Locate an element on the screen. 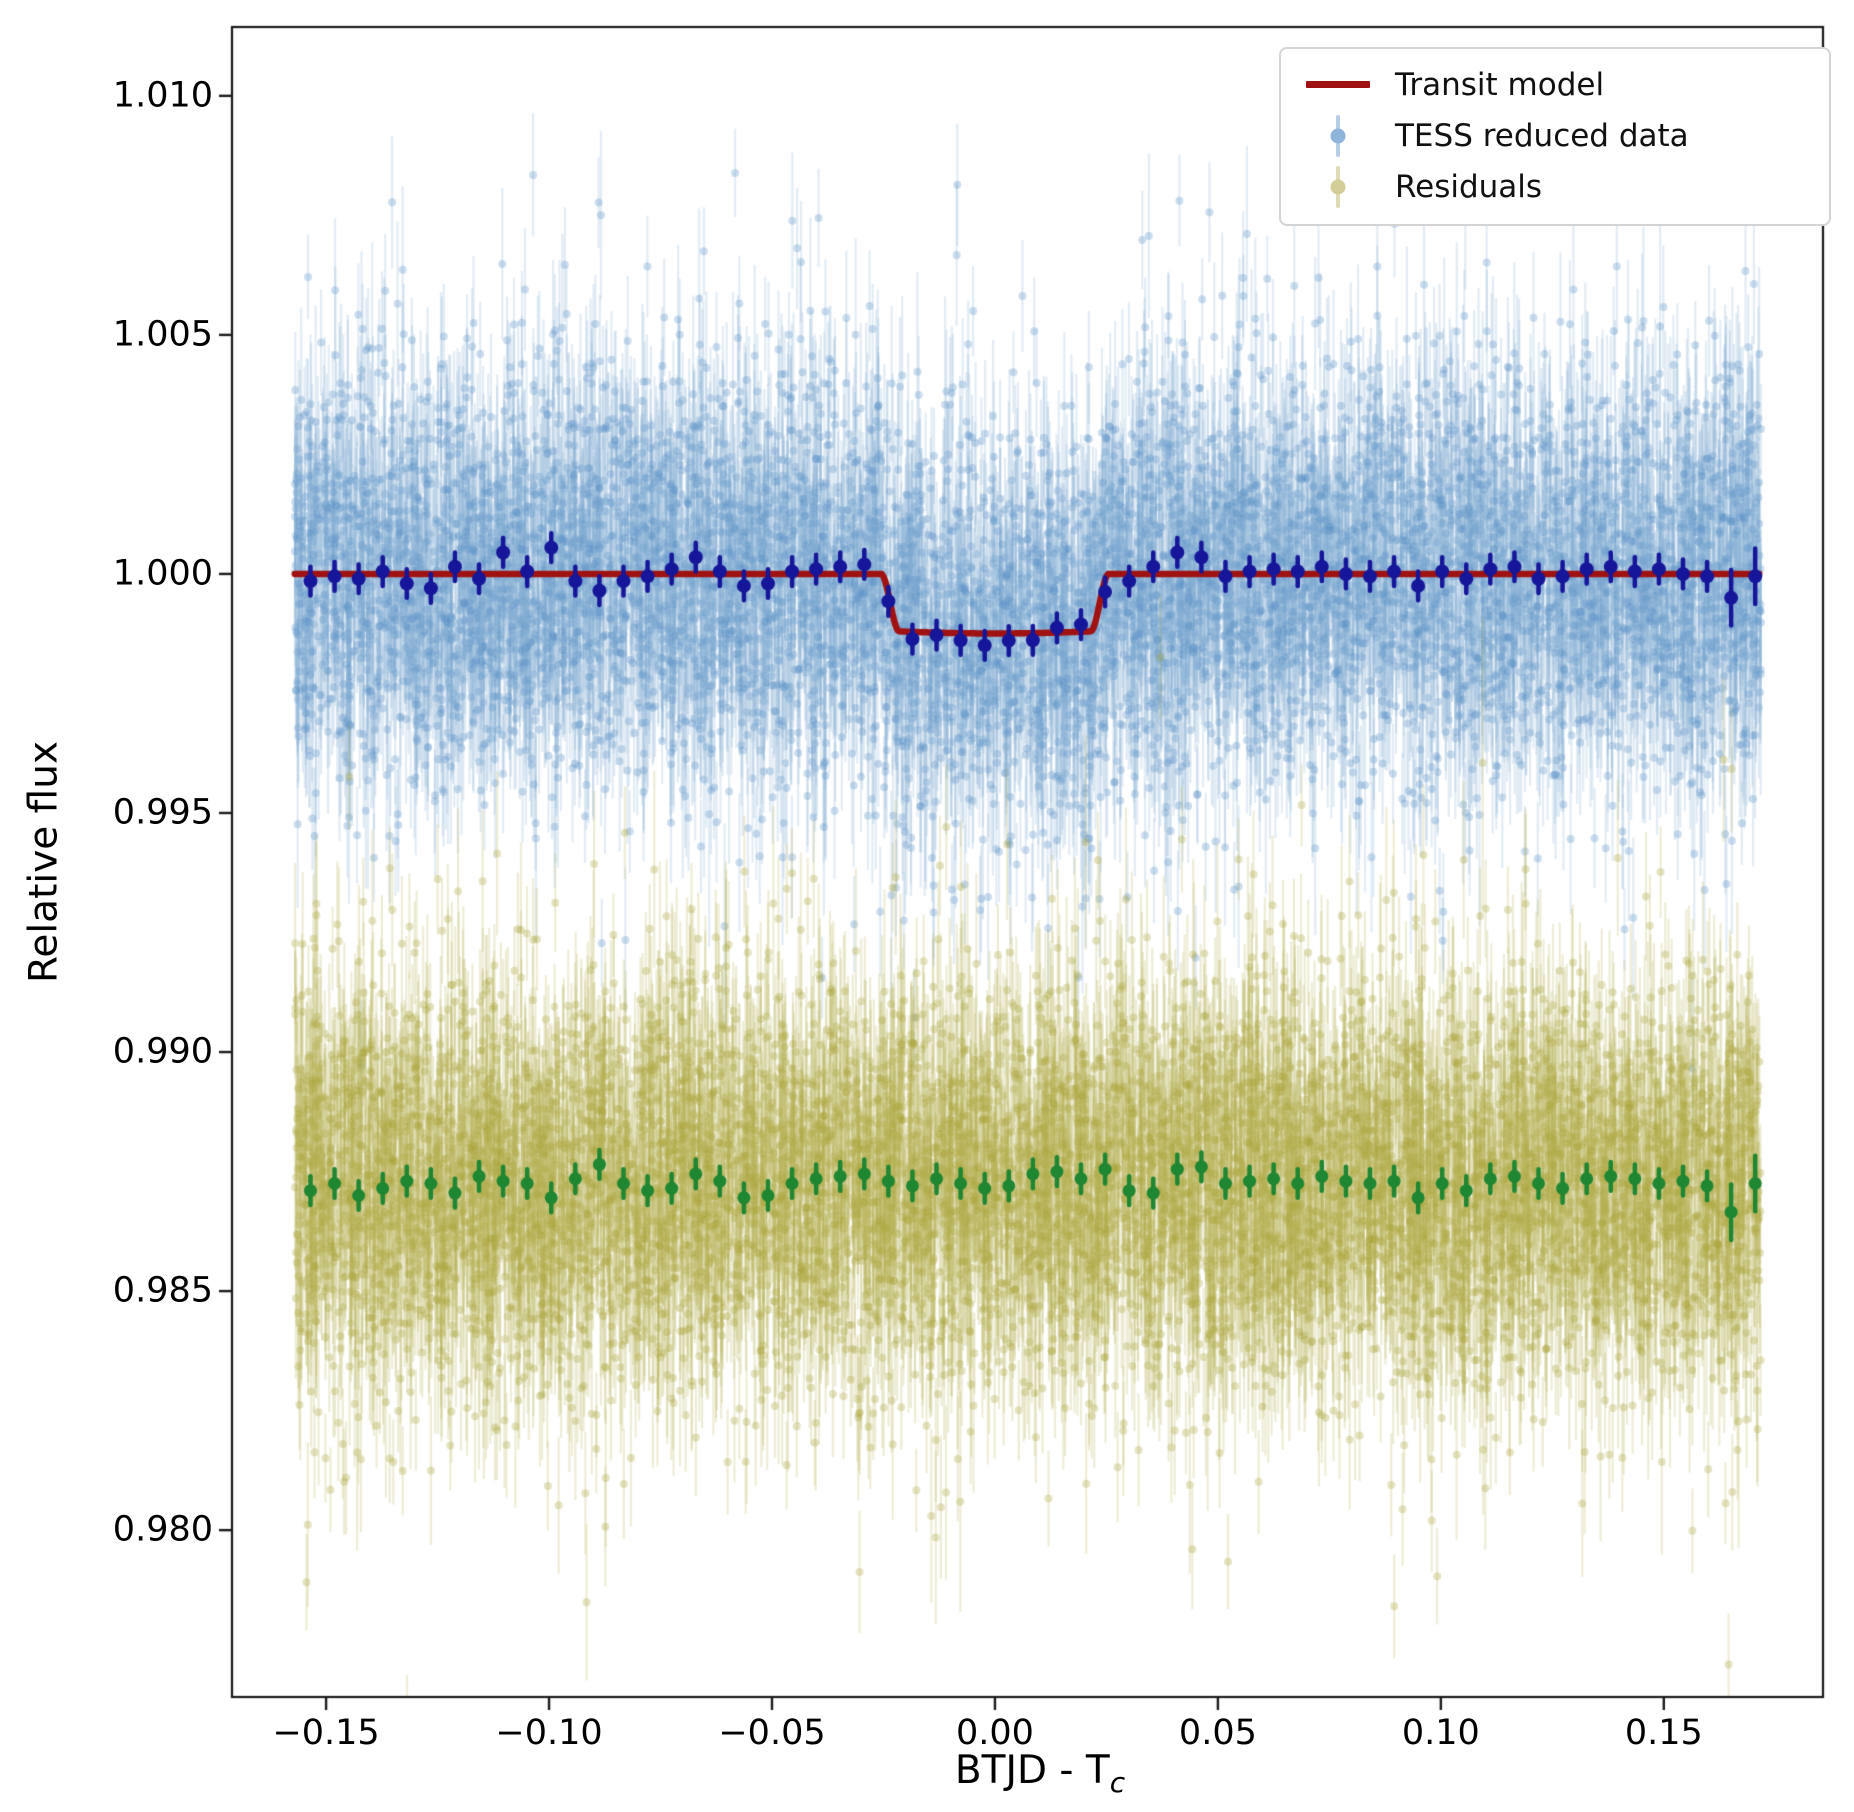 Image resolution: width=1854 pixels, height=1812 pixels. x-tick-label: 0.00 is located at coordinates (994, 1733).